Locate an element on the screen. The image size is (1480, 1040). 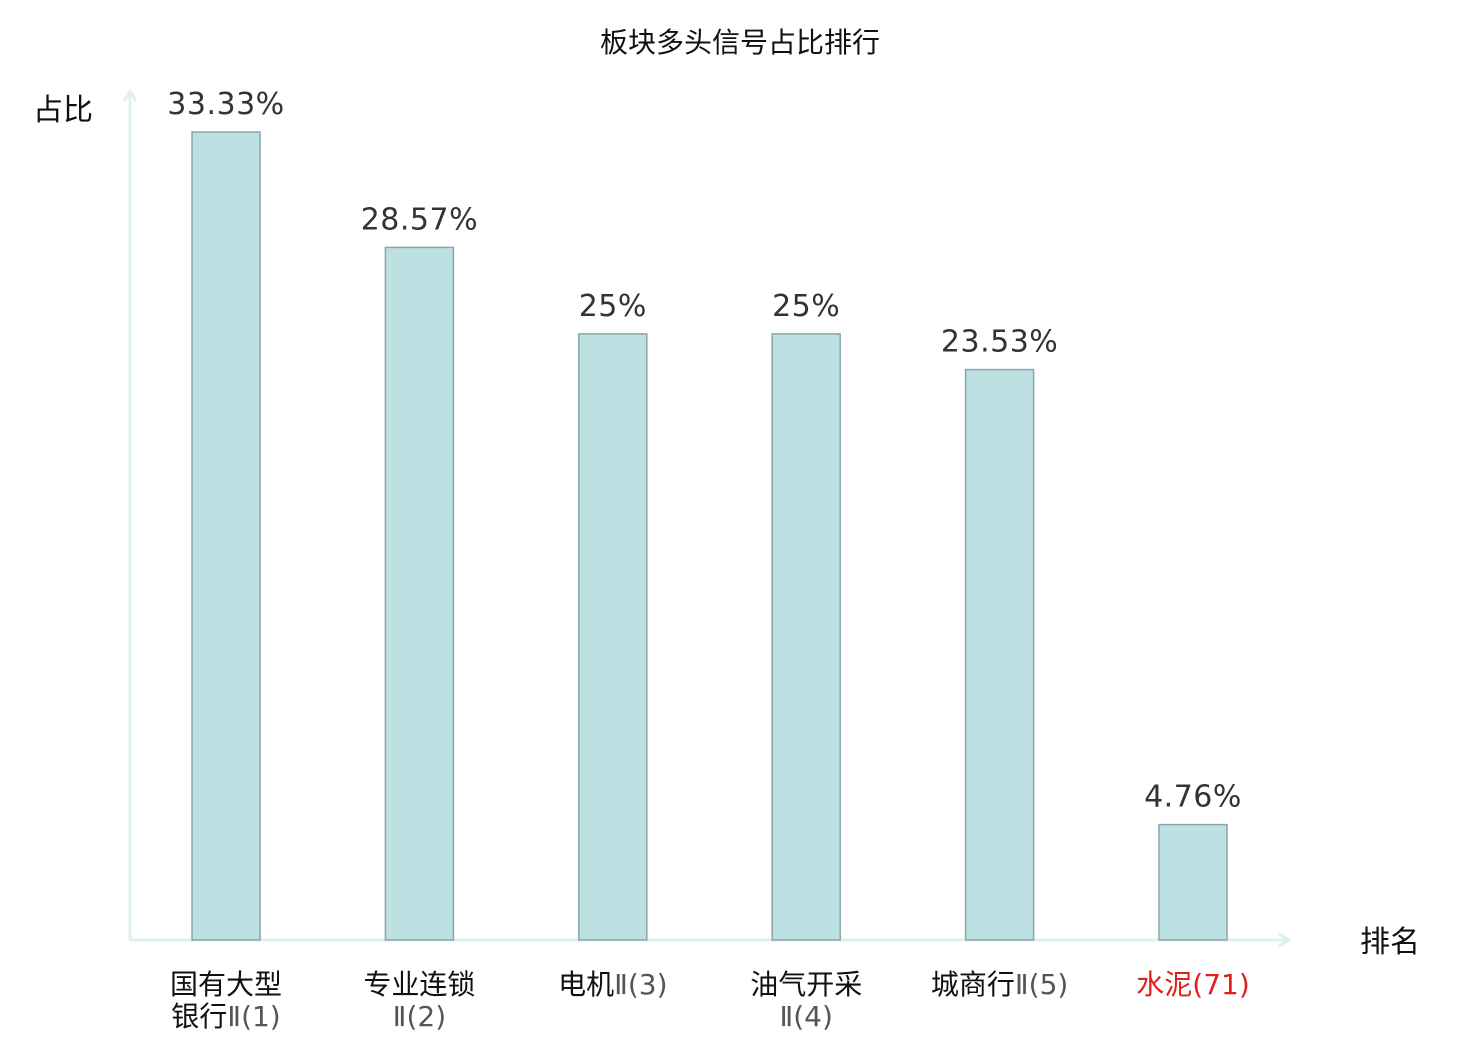
category-rank-text: Ⅱ(5) is located at coordinates (1041, 984).